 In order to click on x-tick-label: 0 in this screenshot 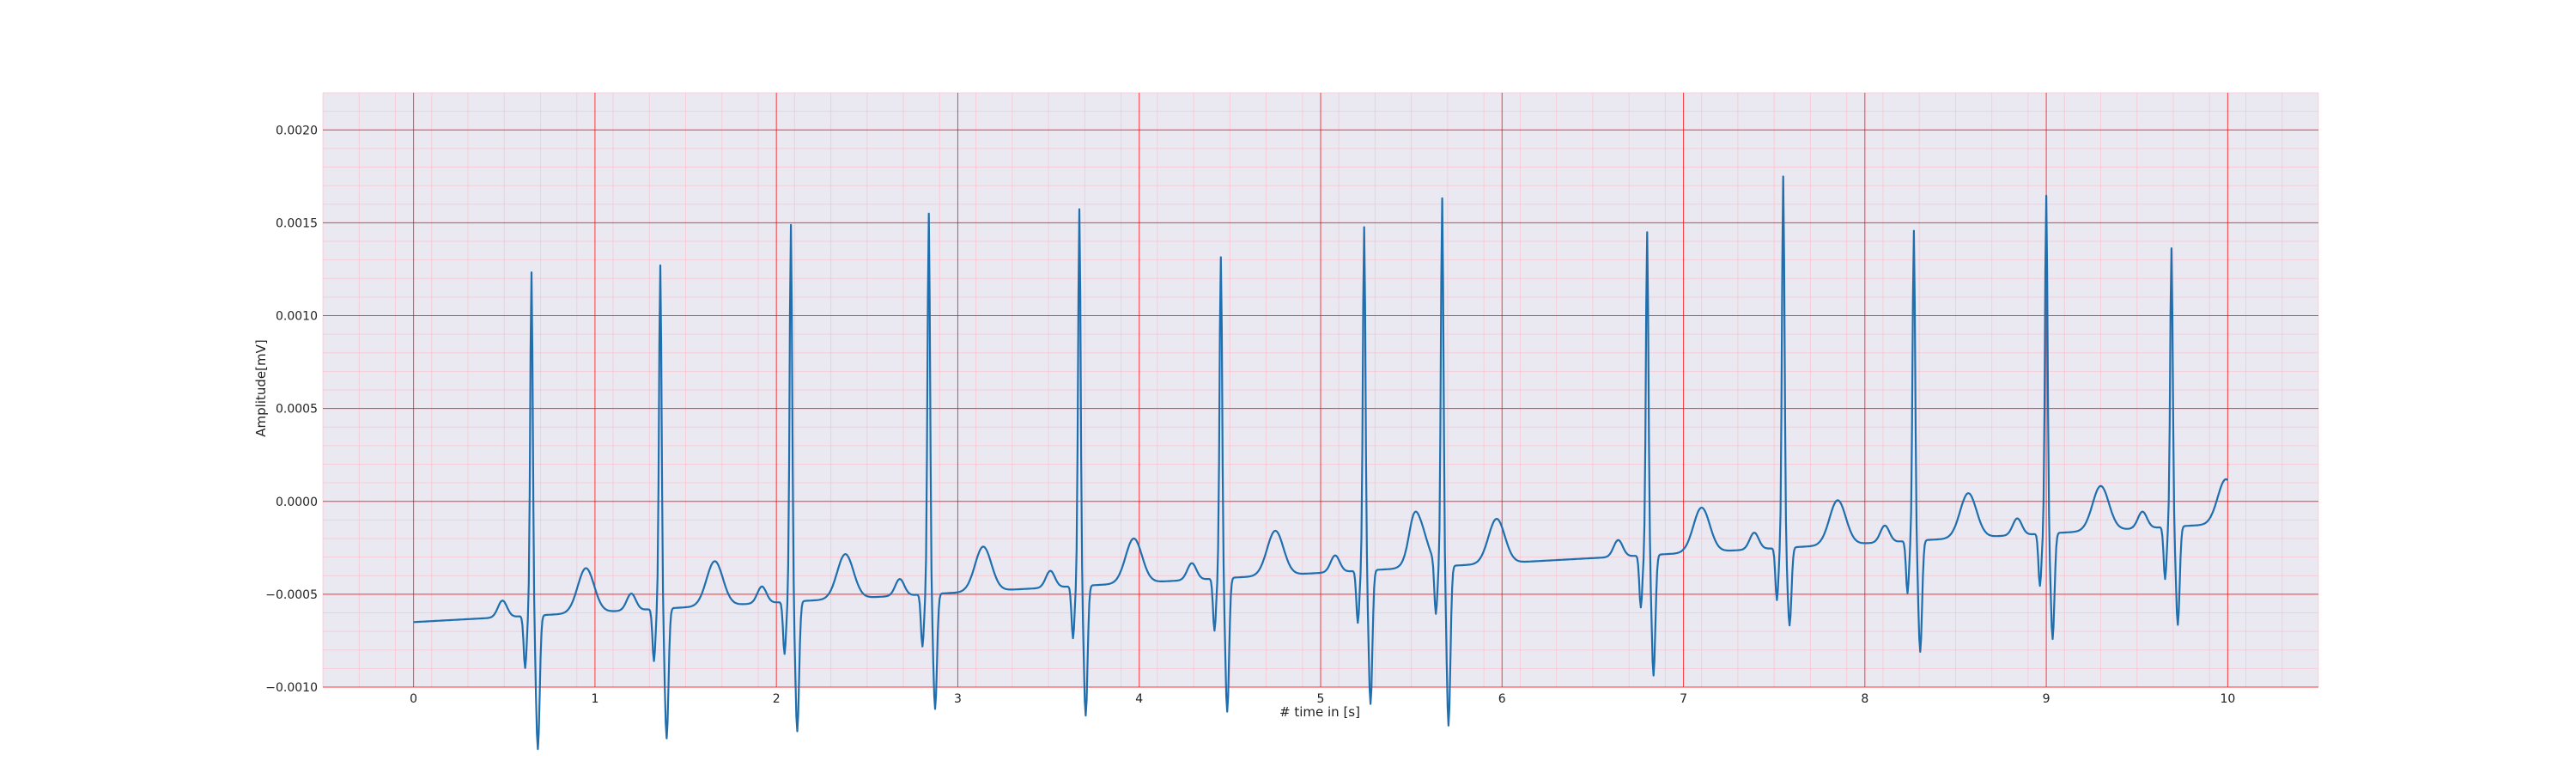, I will do `click(413, 699)`.